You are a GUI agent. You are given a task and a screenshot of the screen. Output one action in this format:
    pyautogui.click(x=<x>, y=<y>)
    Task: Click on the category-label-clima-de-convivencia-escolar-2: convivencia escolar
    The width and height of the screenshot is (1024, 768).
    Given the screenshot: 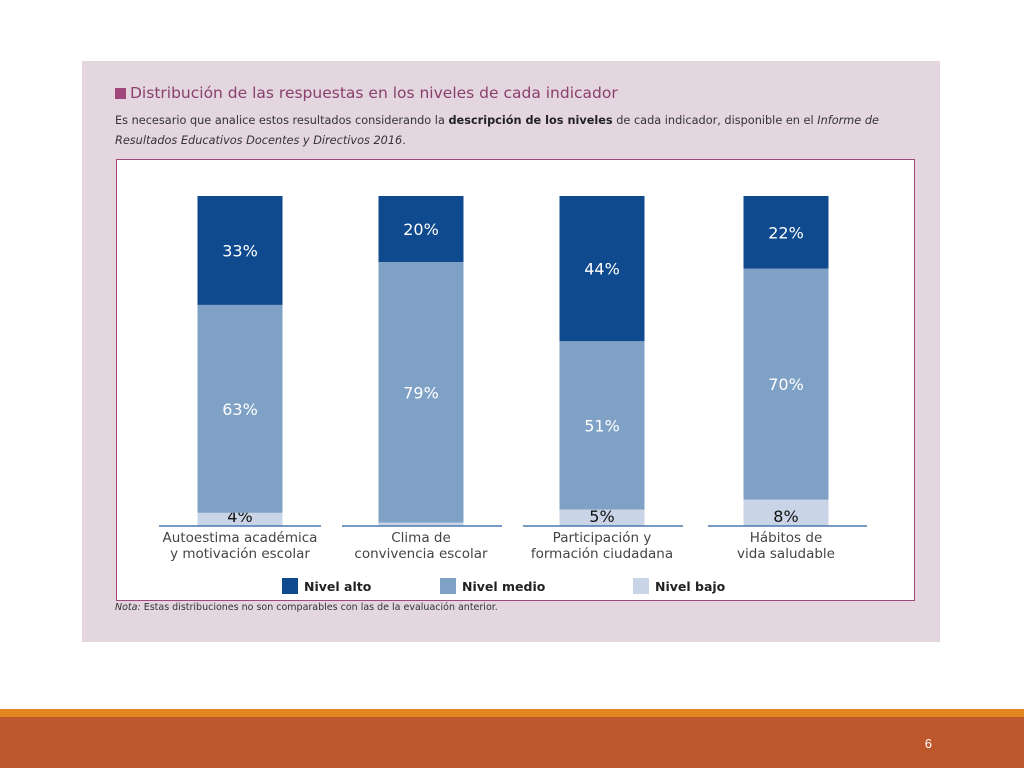 What is the action you would take?
    pyautogui.click(x=421, y=554)
    